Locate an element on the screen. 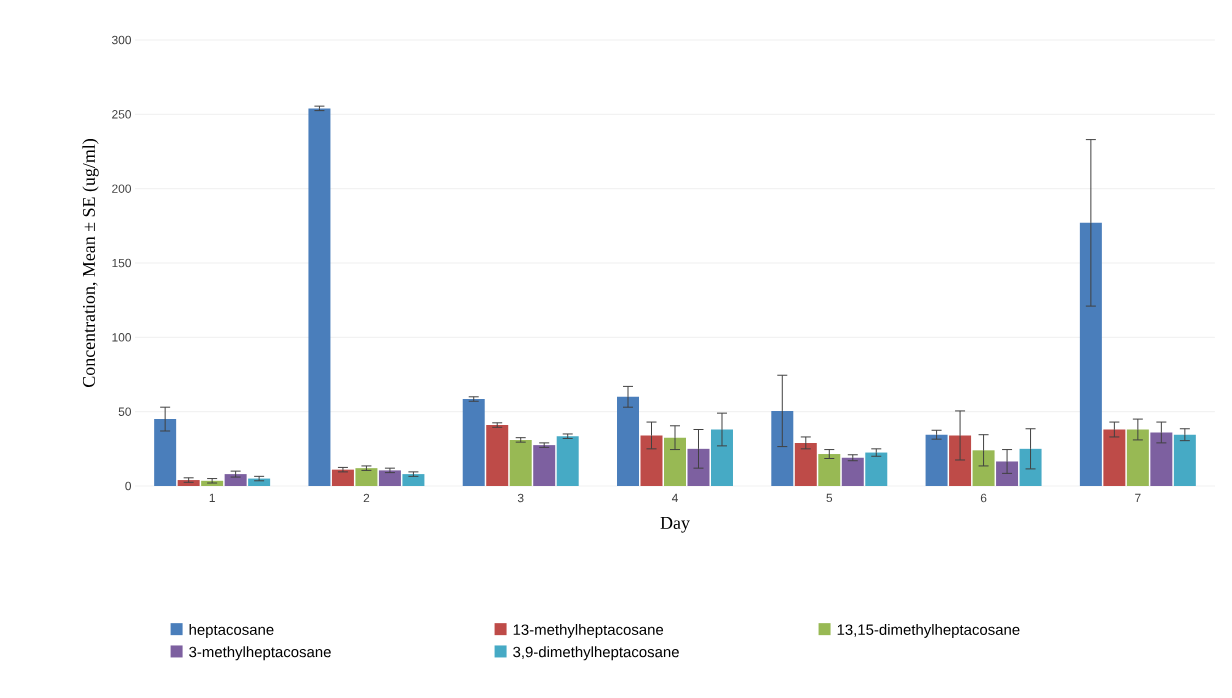 This screenshot has width=1232, height=698. legend-label: heptacosane is located at coordinates (231, 630).